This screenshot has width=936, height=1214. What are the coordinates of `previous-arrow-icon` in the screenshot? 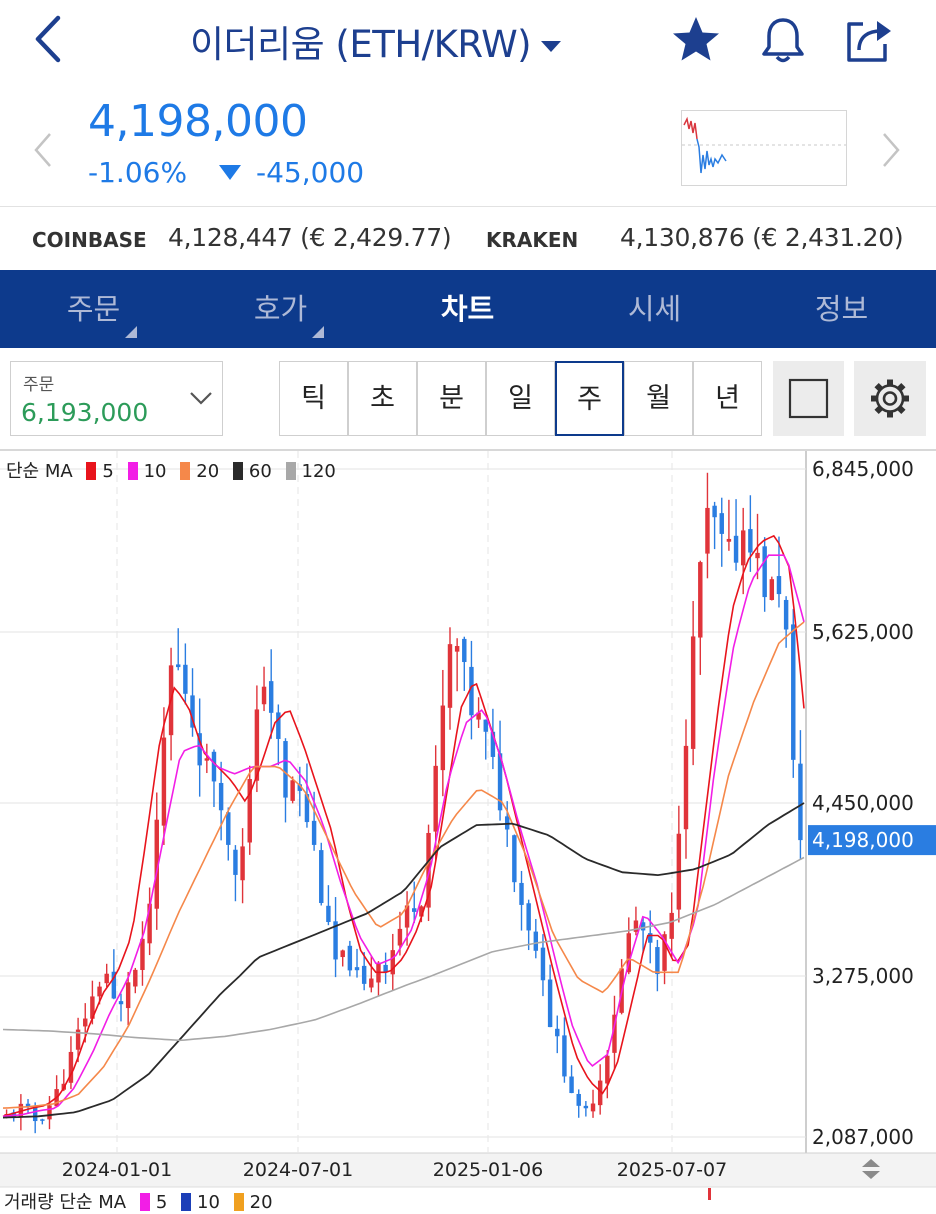 It's located at (43, 150).